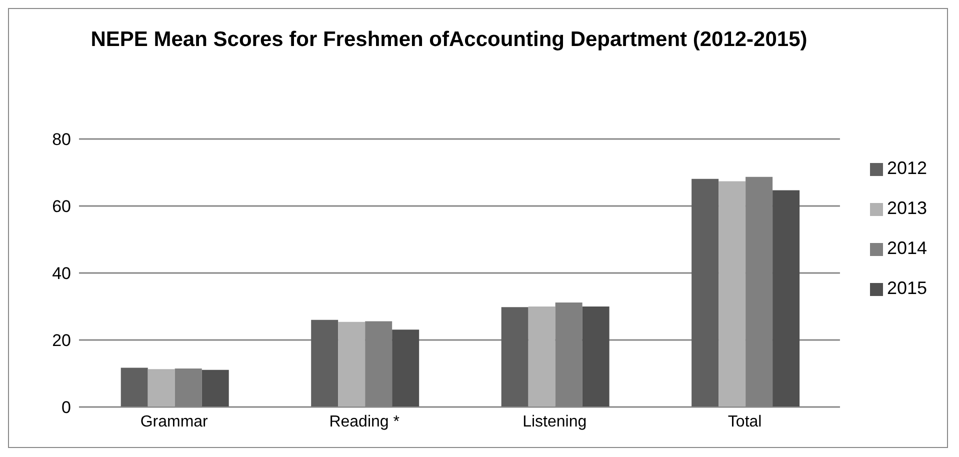  Describe the element at coordinates (906, 248) in the screenshot. I see `legend-label: 2014` at that location.